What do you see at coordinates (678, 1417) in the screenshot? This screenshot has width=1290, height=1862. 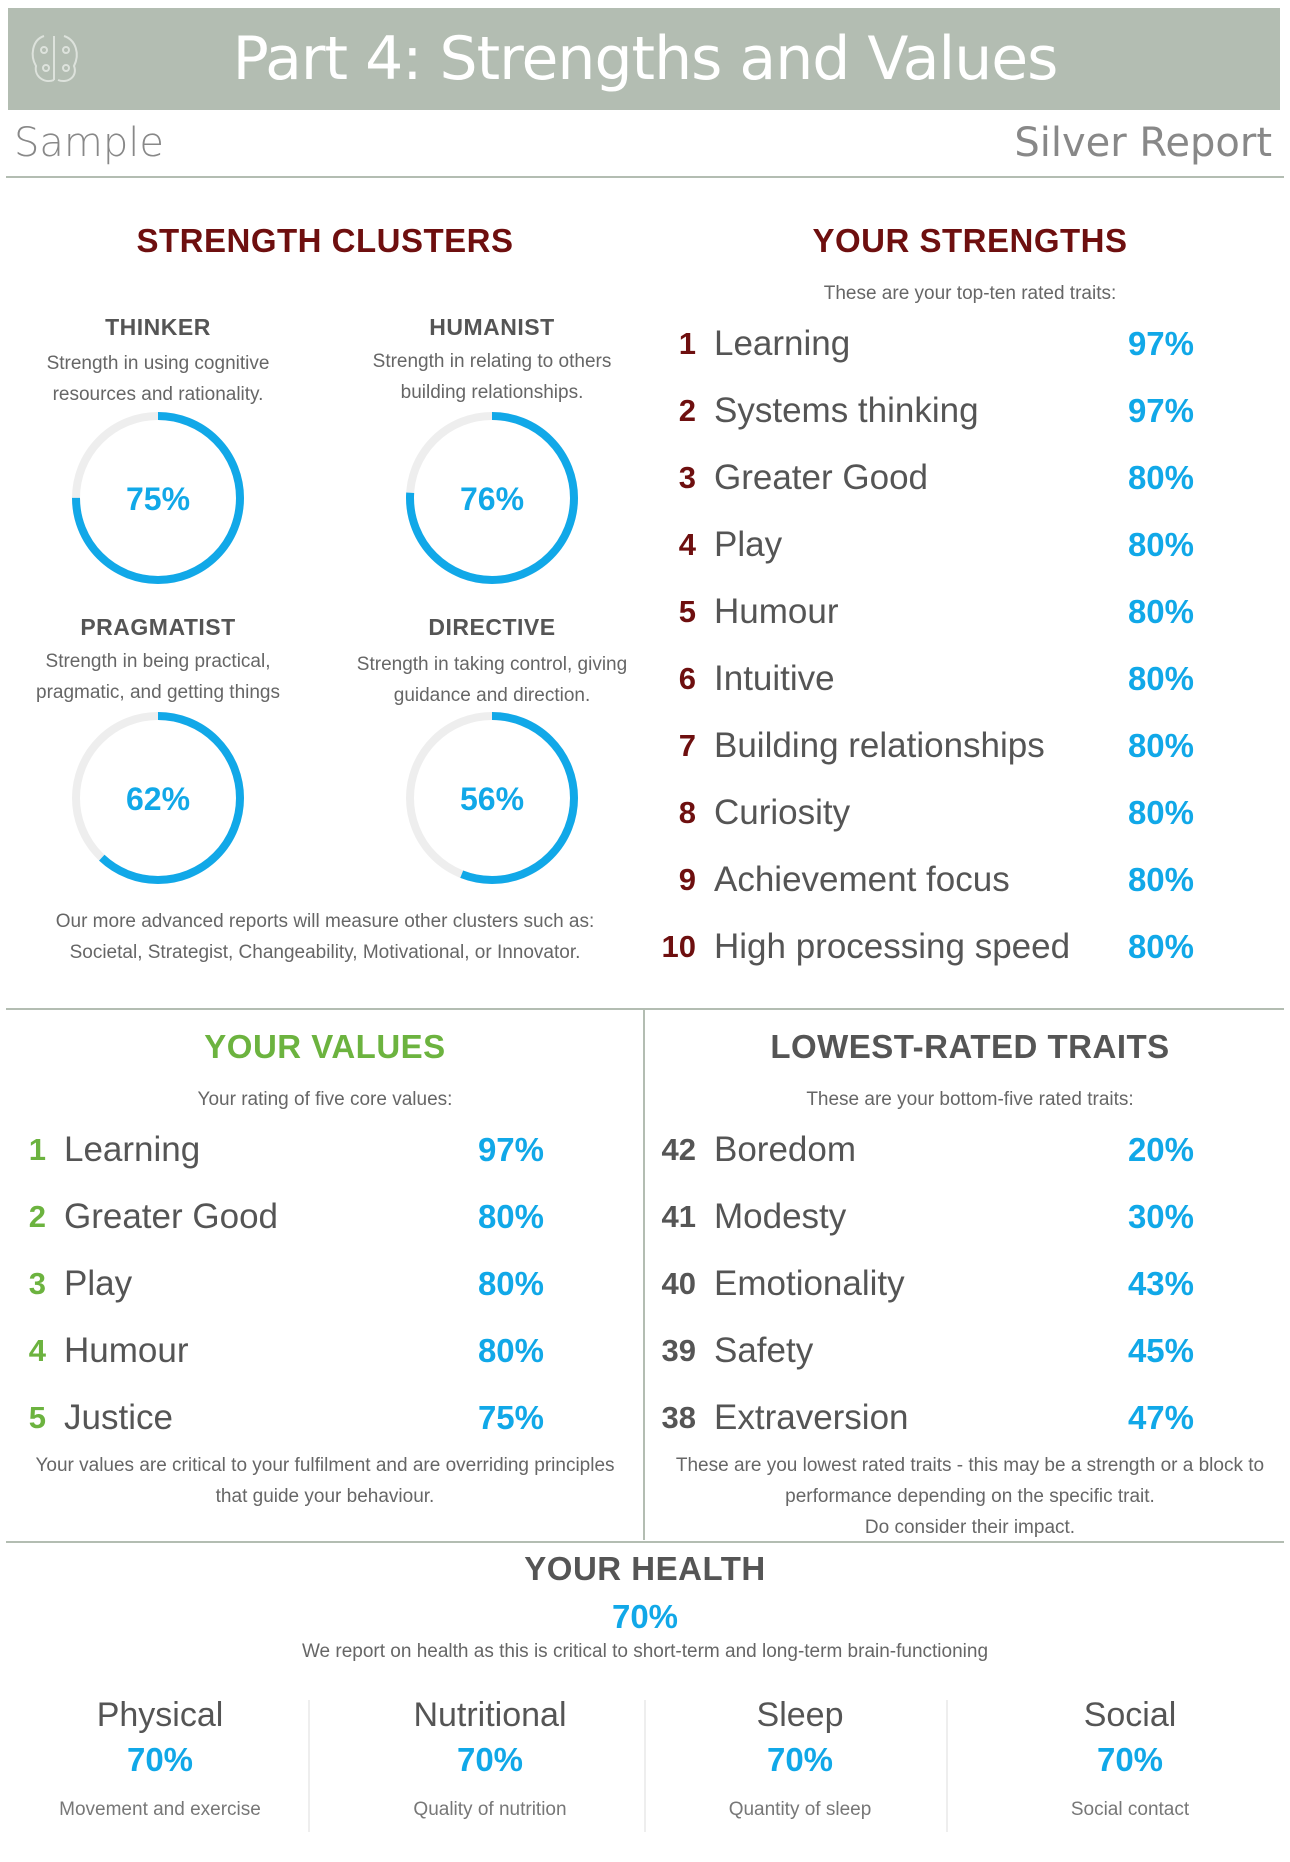 I see `lowest-rank: 38` at bounding box center [678, 1417].